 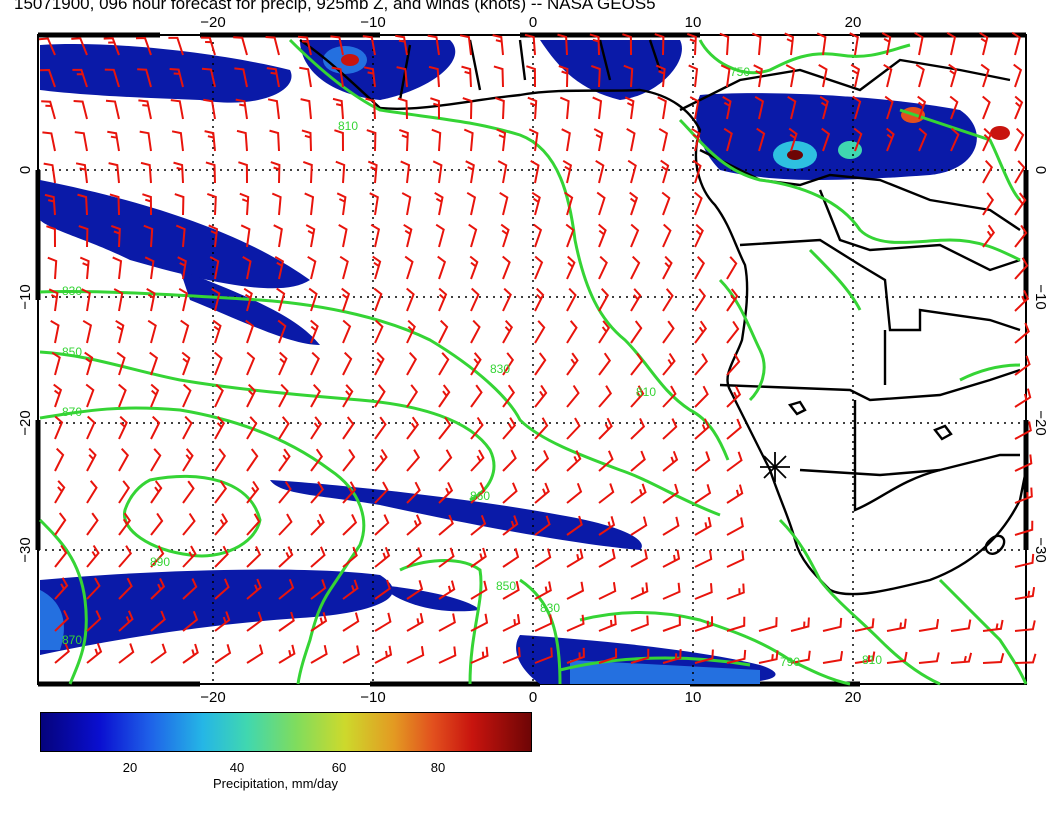 I want to click on precip-colorbar, so click(x=286, y=732).